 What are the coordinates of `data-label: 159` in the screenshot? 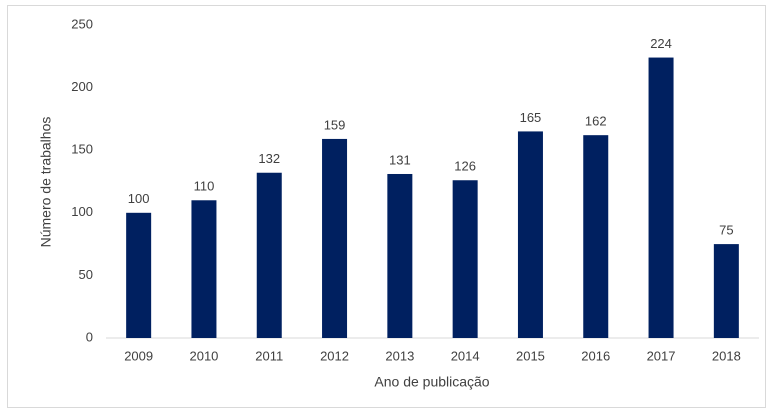 It's located at (335, 124).